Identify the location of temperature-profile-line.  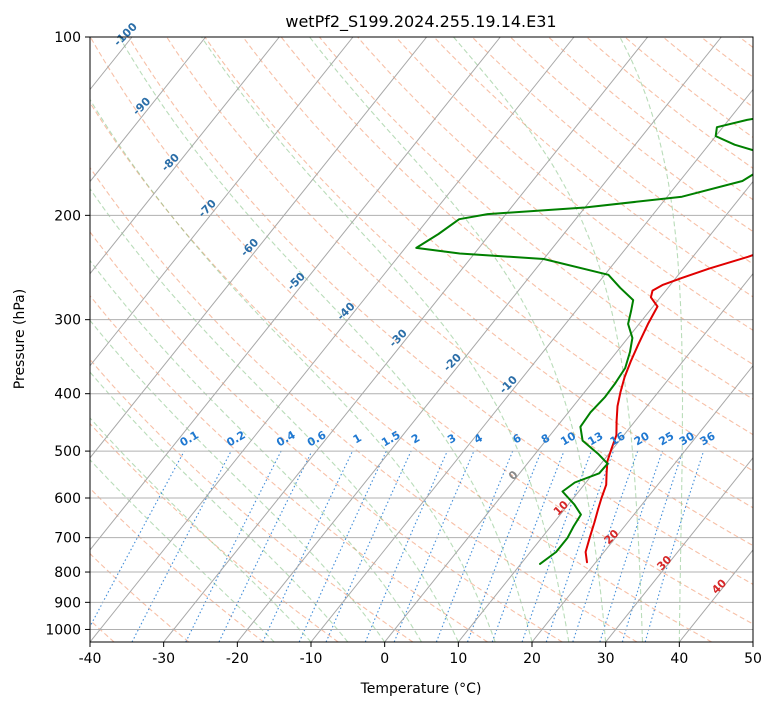
(668, 408).